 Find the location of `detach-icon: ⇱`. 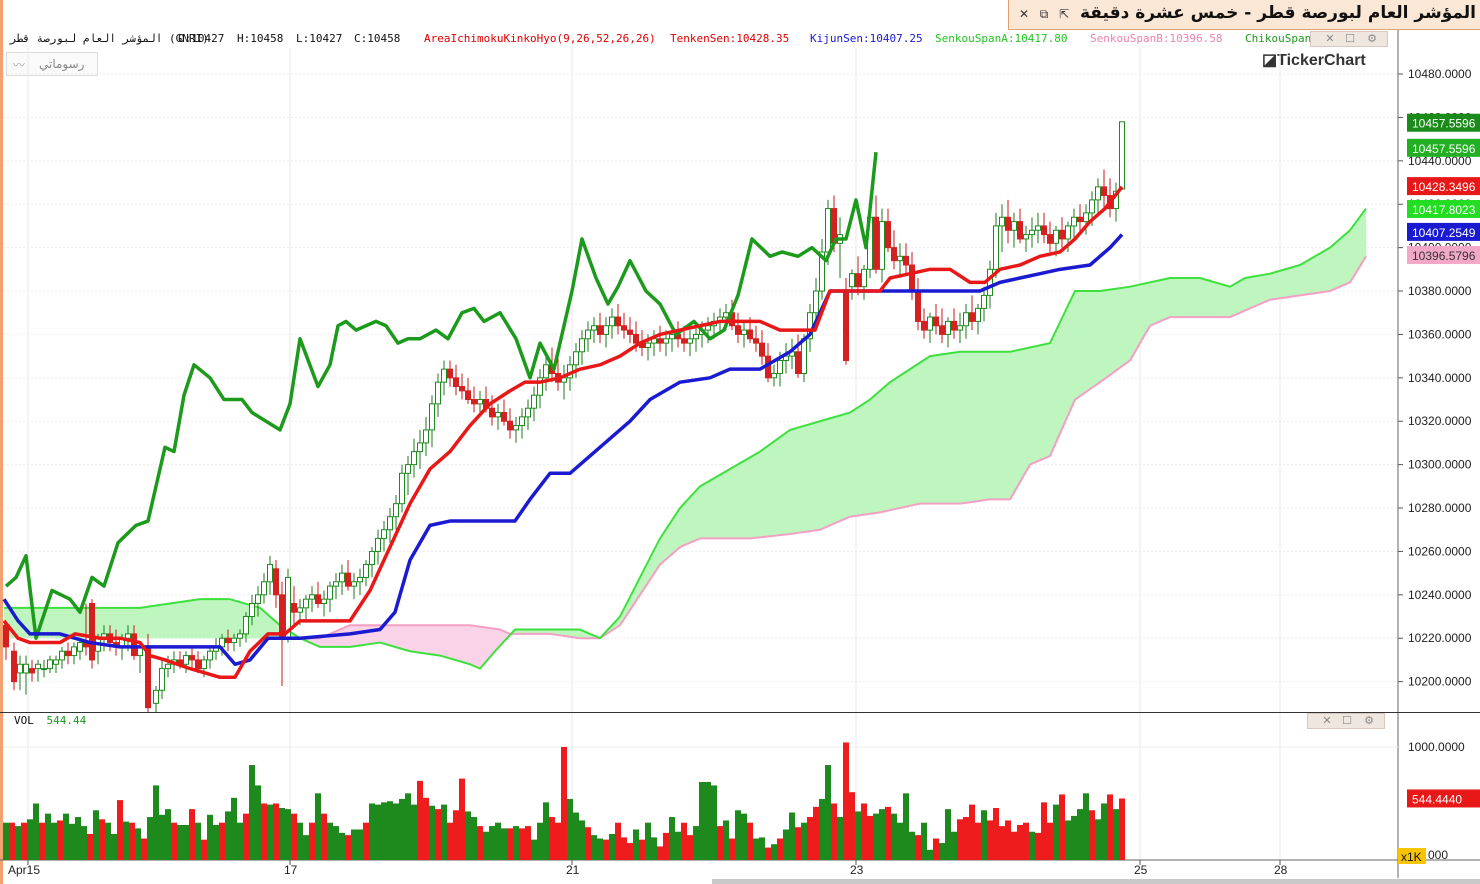

detach-icon: ⇱ is located at coordinates (1064, 14).